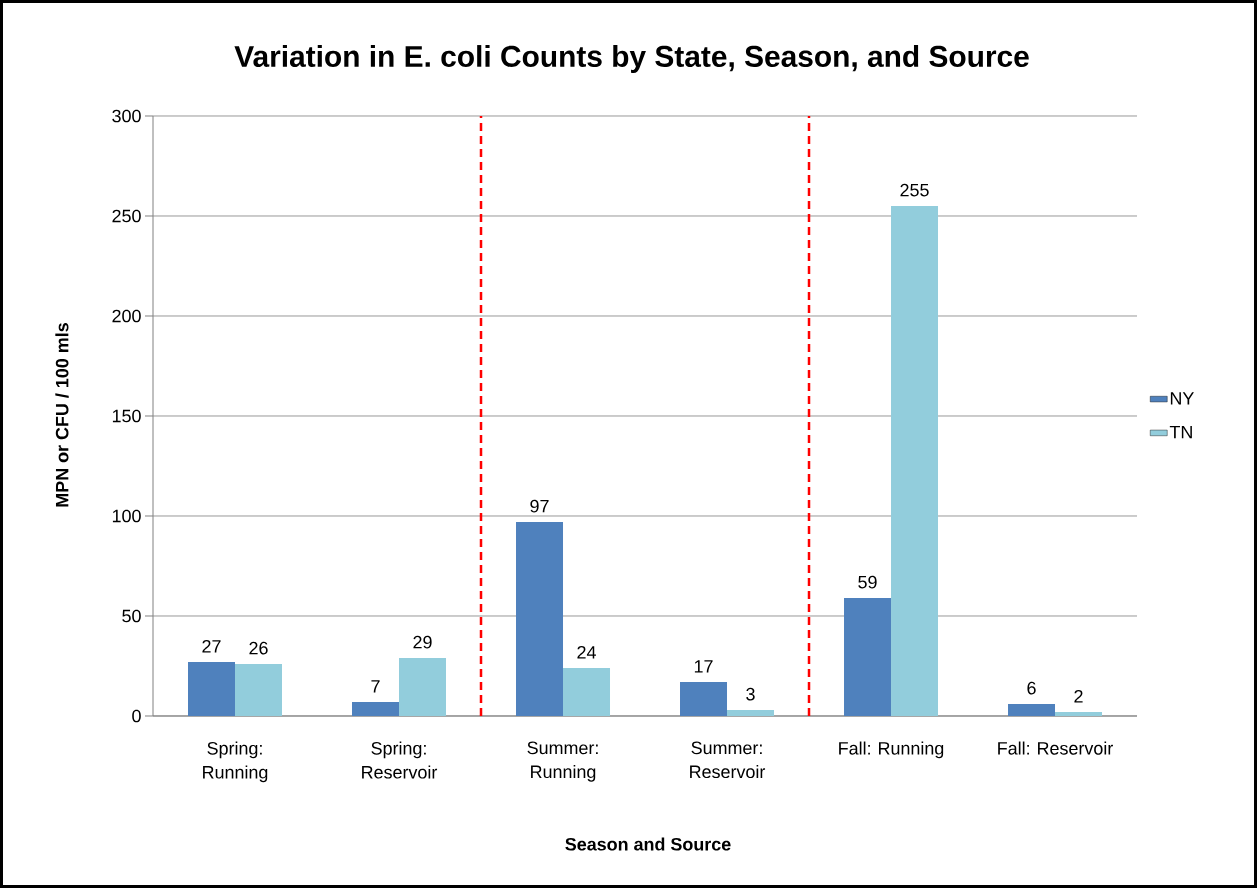  What do you see at coordinates (891, 750) in the screenshot?
I see `x-tick-label: Fall: Running` at bounding box center [891, 750].